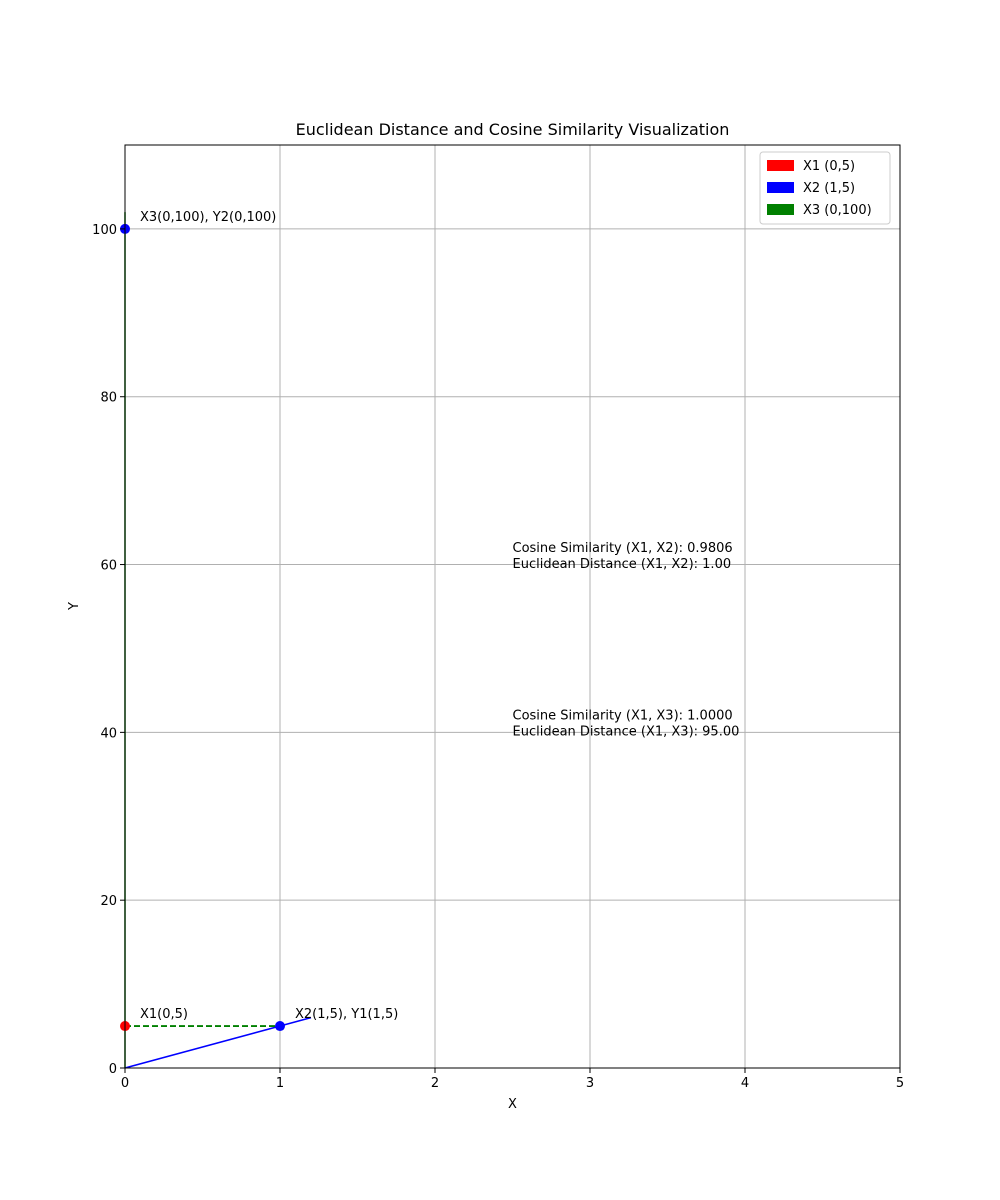  I want to click on point-label: X3(0,100), Y2(0,100), so click(208, 217).